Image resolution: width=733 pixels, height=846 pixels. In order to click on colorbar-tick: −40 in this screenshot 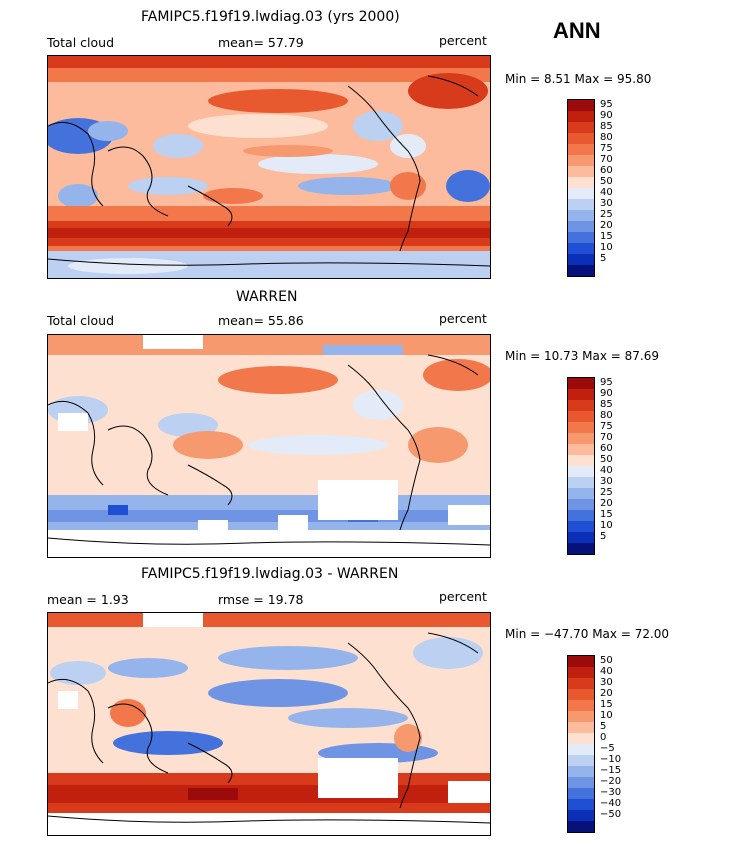, I will do `click(611, 803)`.